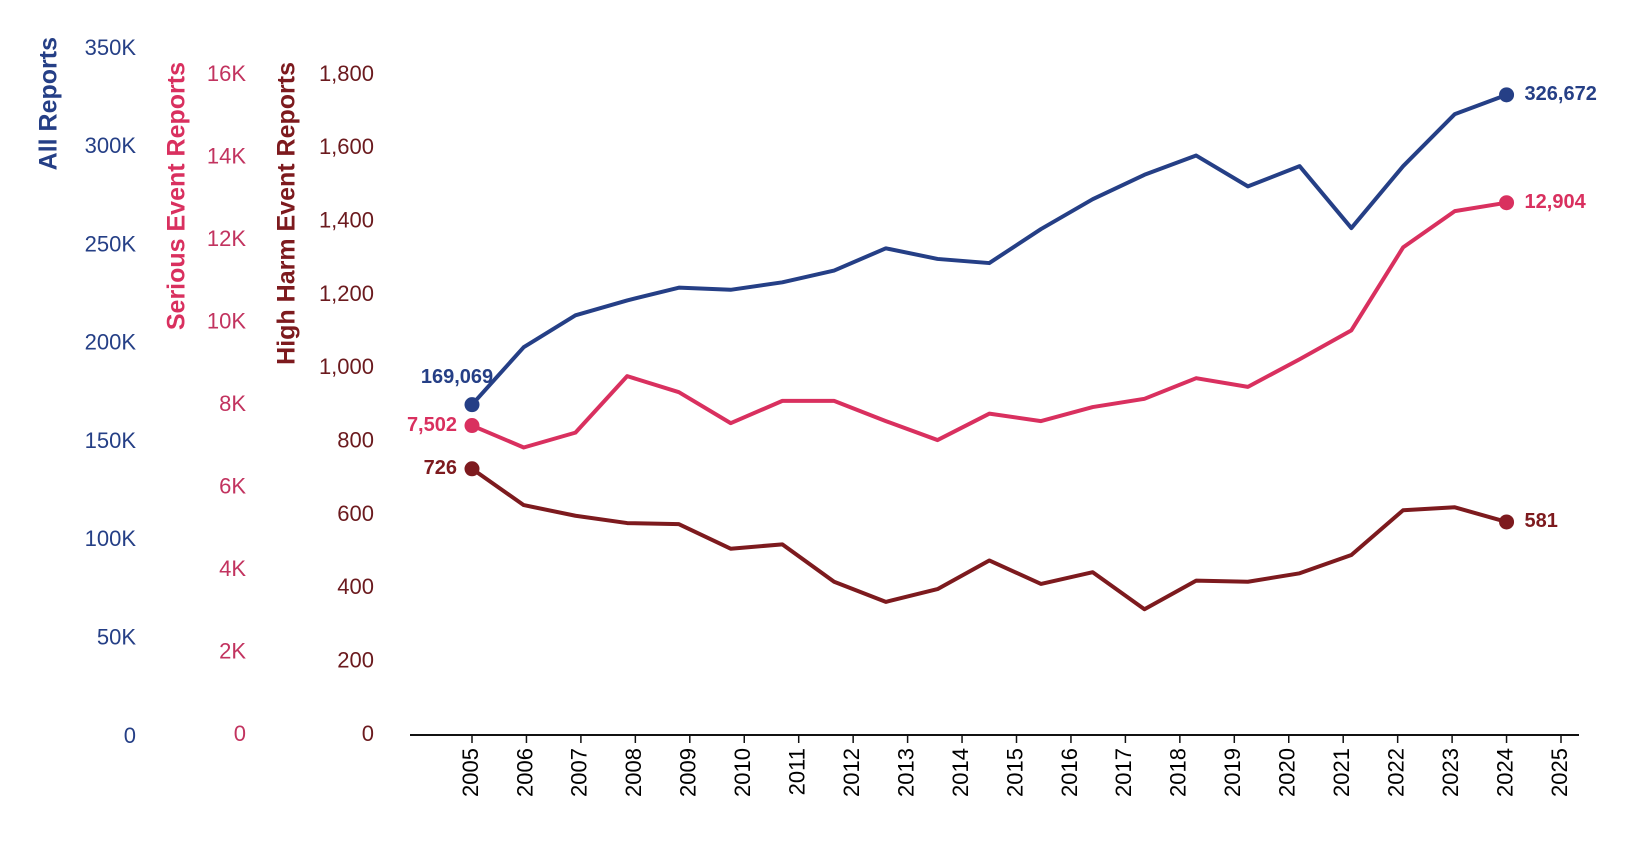 The height and width of the screenshot is (853, 1651). I want to click on x-tick-label: 2011, so click(797, 771).